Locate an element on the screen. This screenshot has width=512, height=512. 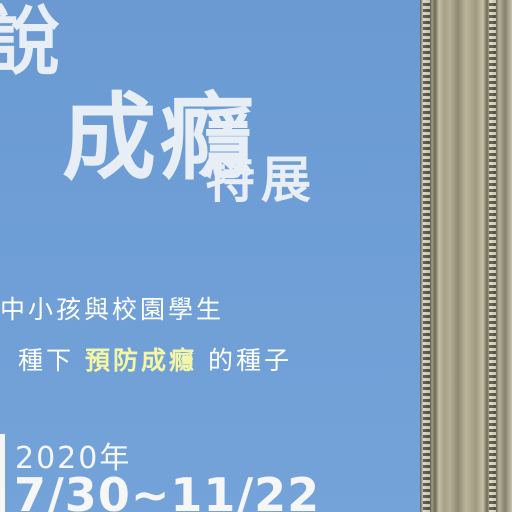
tagline-highlight: 預防成癮 is located at coordinates (140, 360).